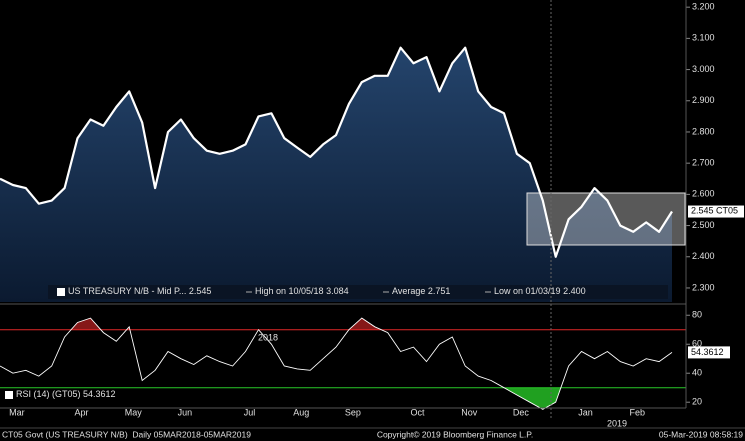  I want to click on ticker: CT05, so click(727, 211).